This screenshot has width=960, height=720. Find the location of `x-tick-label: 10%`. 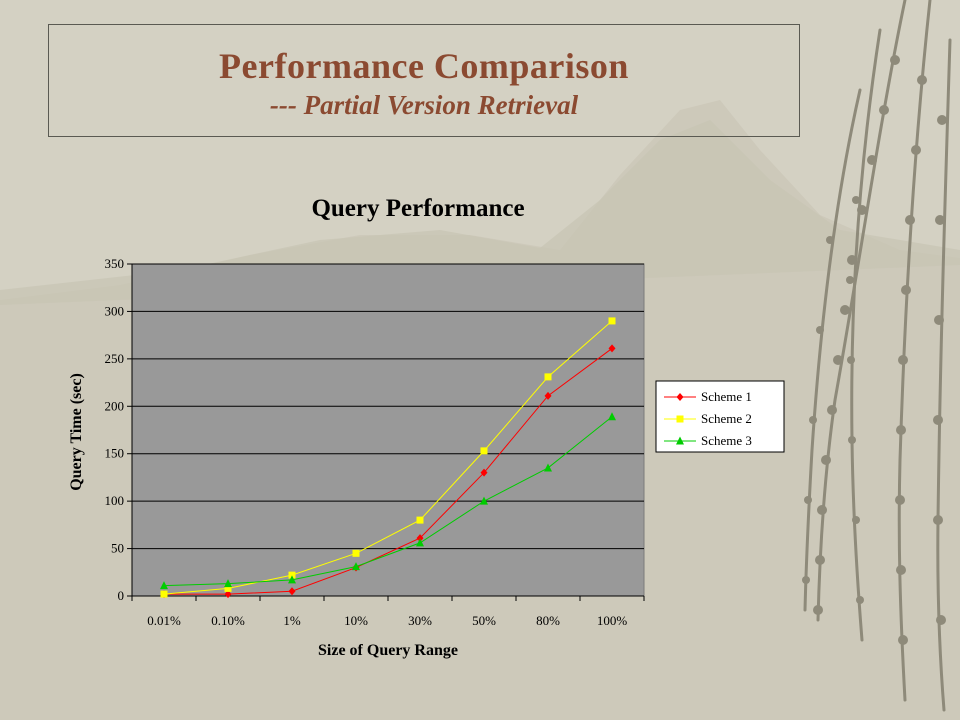

x-tick-label: 10% is located at coordinates (356, 620).